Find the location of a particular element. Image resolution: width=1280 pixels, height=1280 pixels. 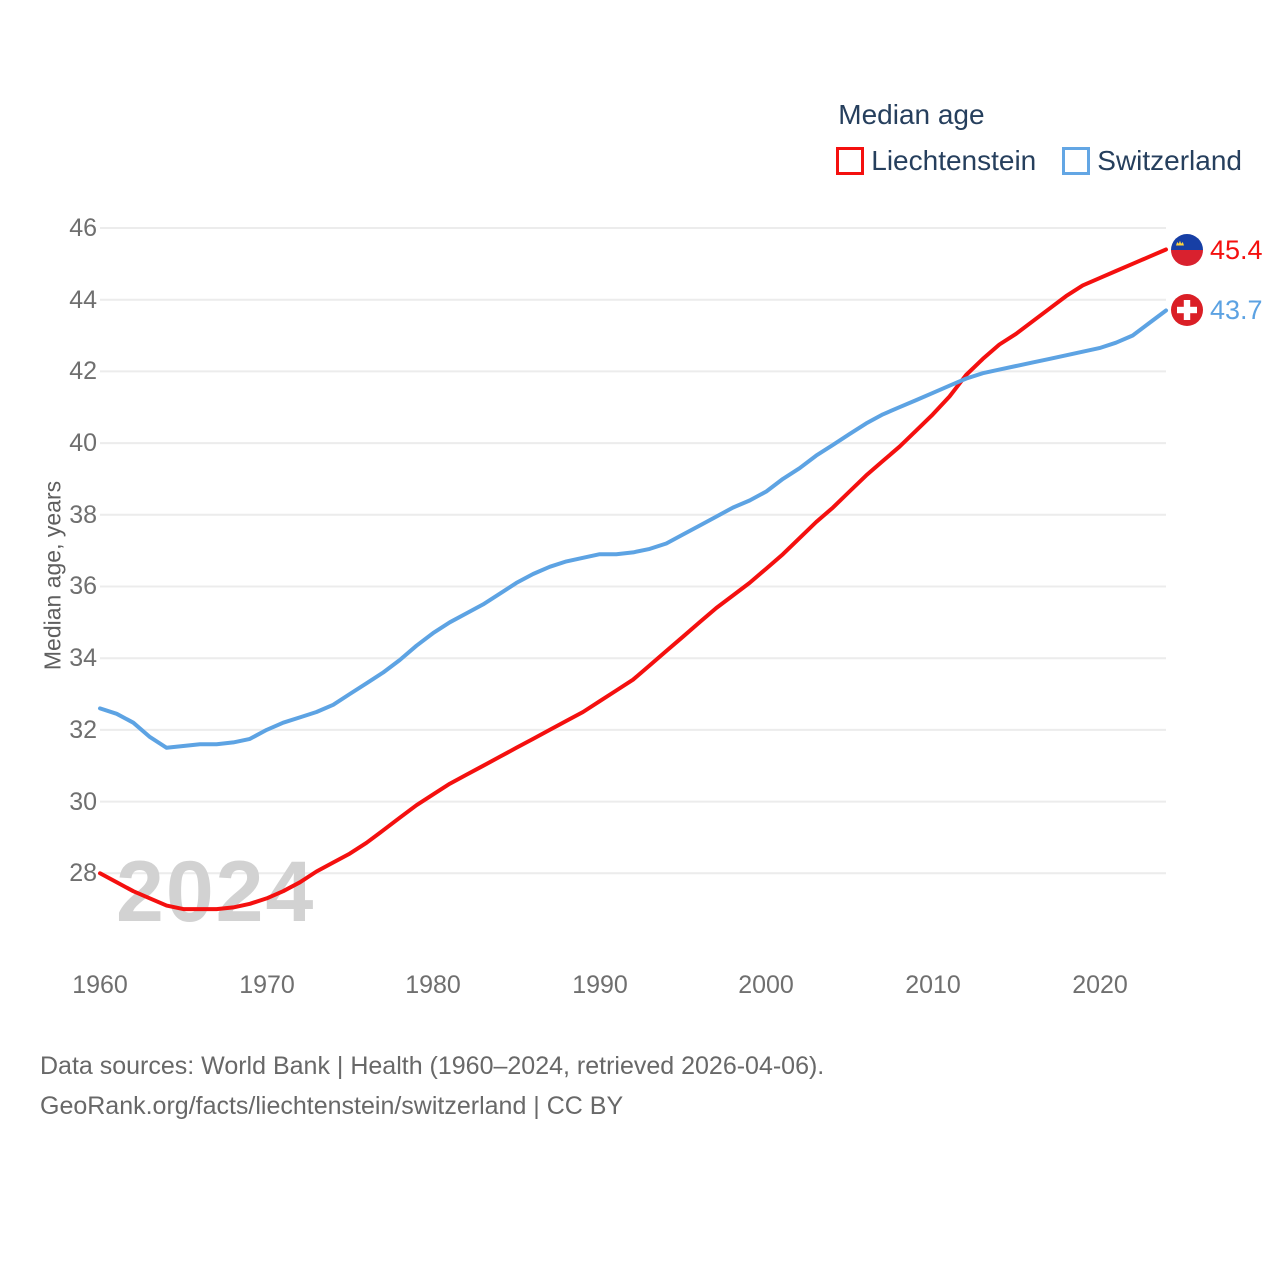

end-label-switzerland: 43.7 is located at coordinates (1216, 310).